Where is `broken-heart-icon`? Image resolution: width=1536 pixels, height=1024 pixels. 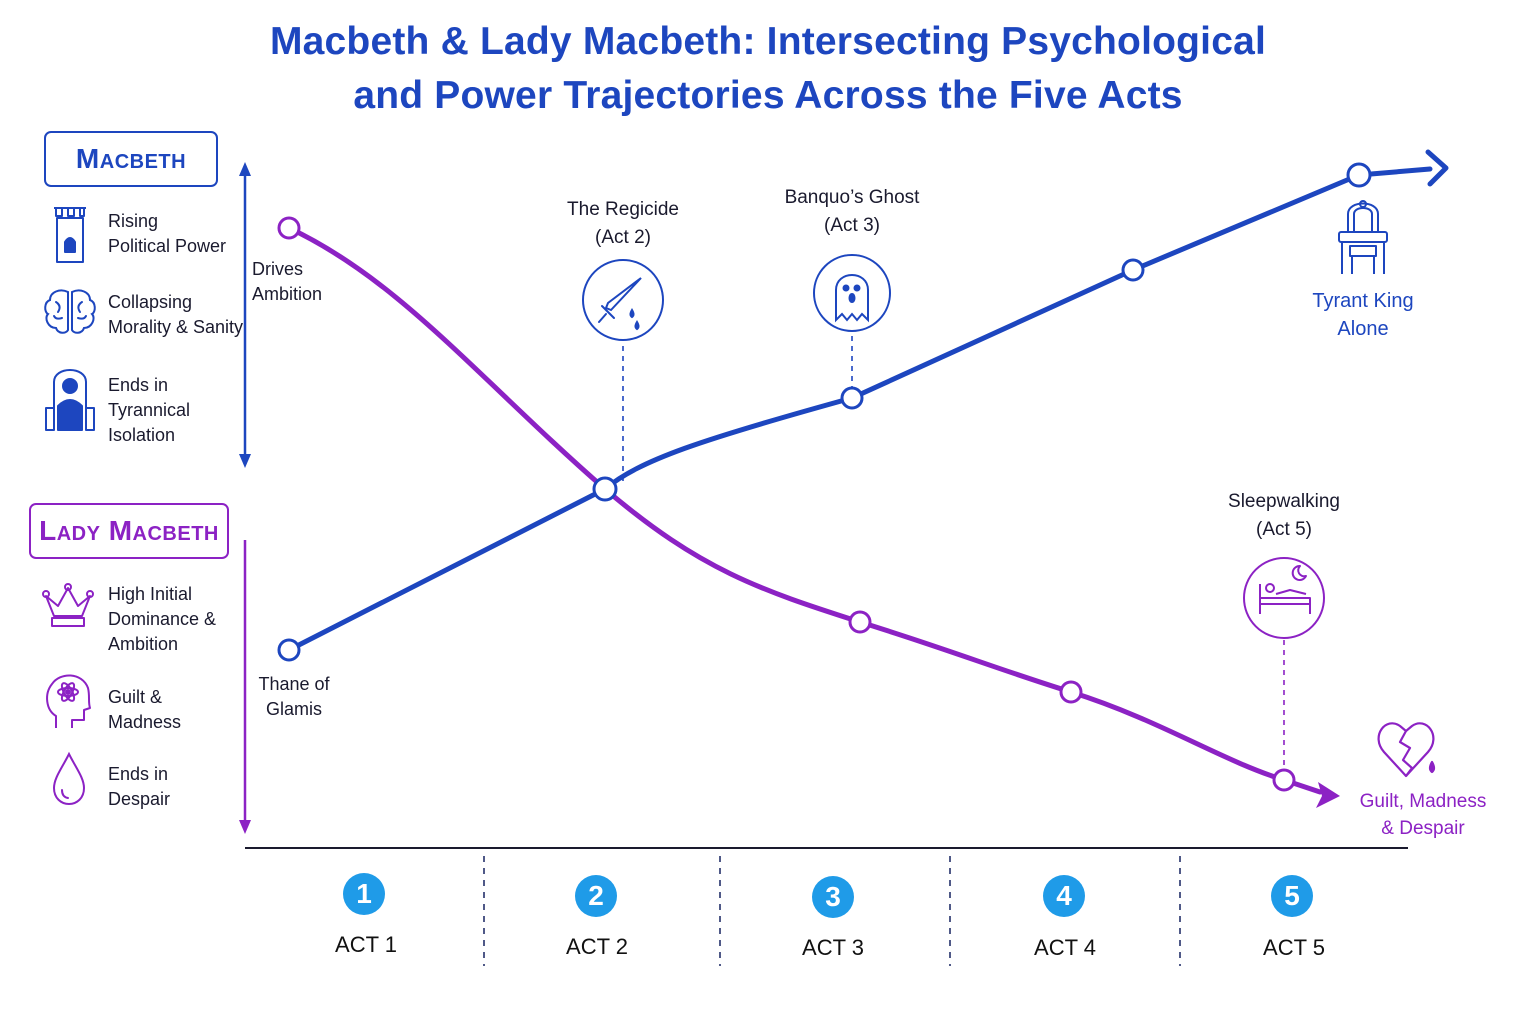 broken-heart-icon is located at coordinates (1406, 750).